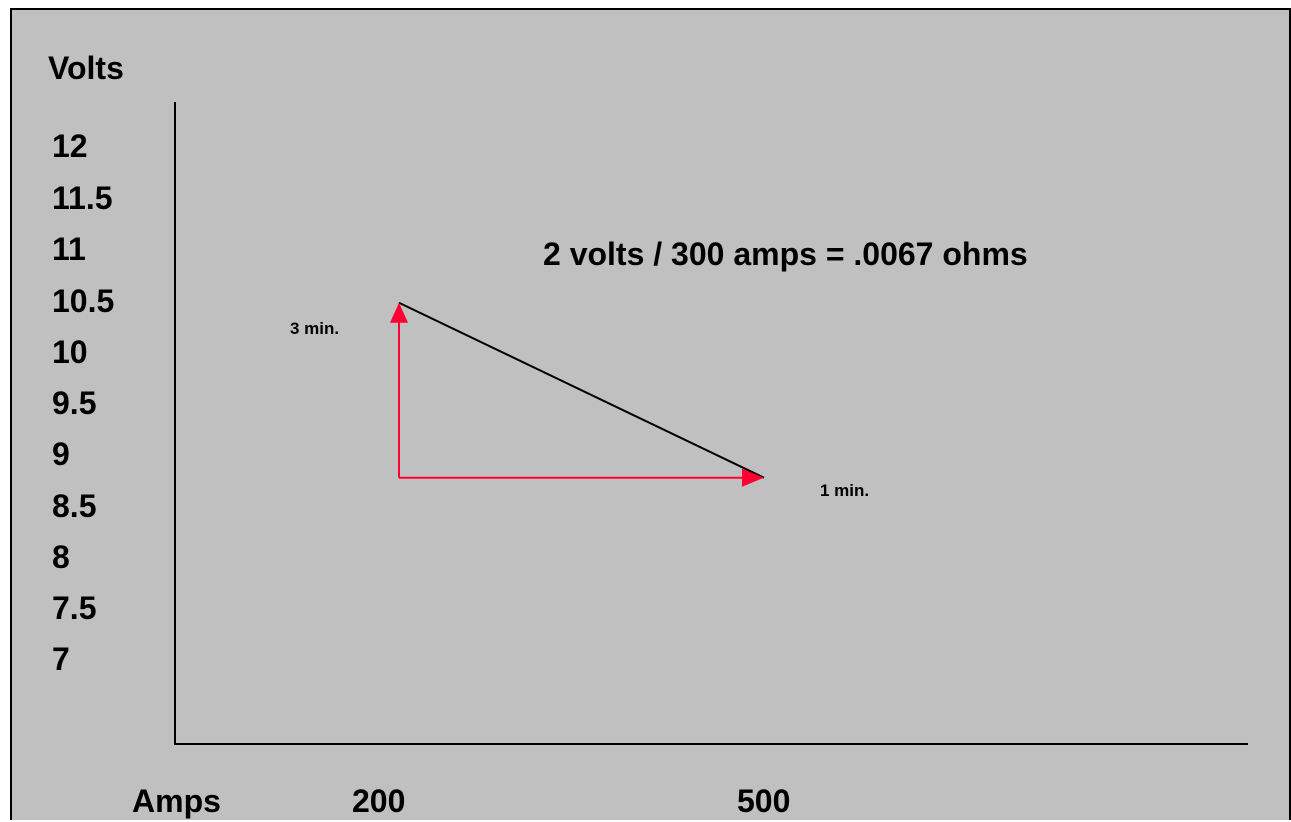 Image resolution: width=1291 pixels, height=822 pixels. I want to click on volts-arrowhead, so click(399, 312).